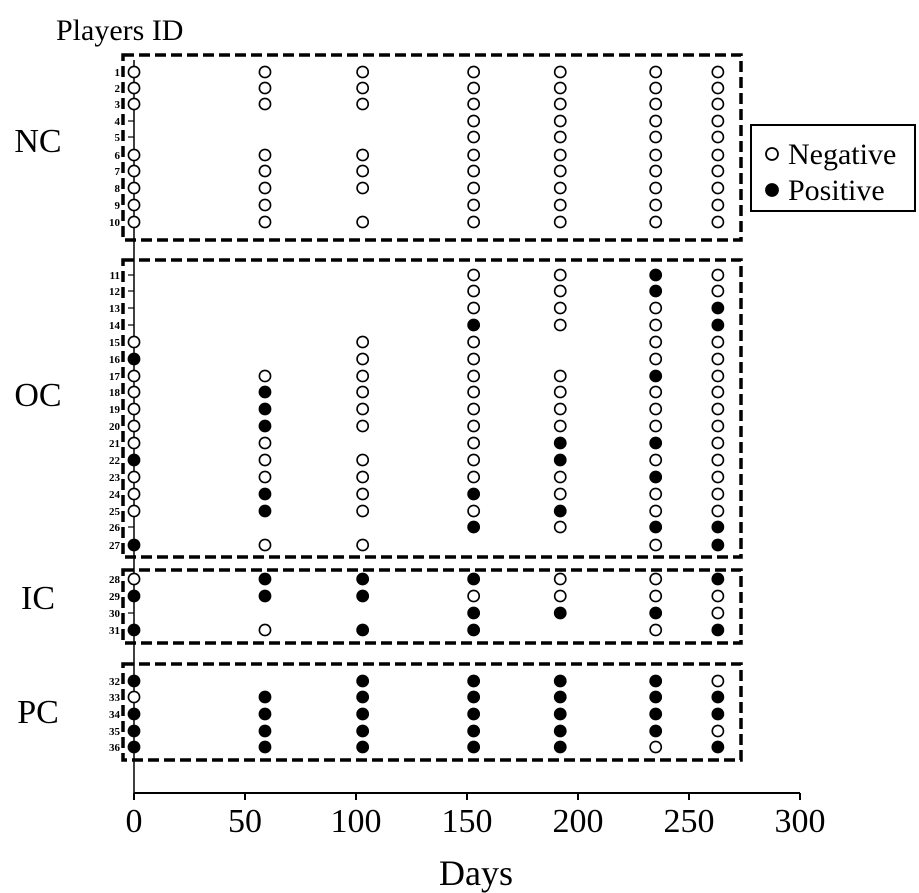 The height and width of the screenshot is (893, 919). Describe the element at coordinates (37, 395) in the screenshot. I see `group-label: OC` at that location.